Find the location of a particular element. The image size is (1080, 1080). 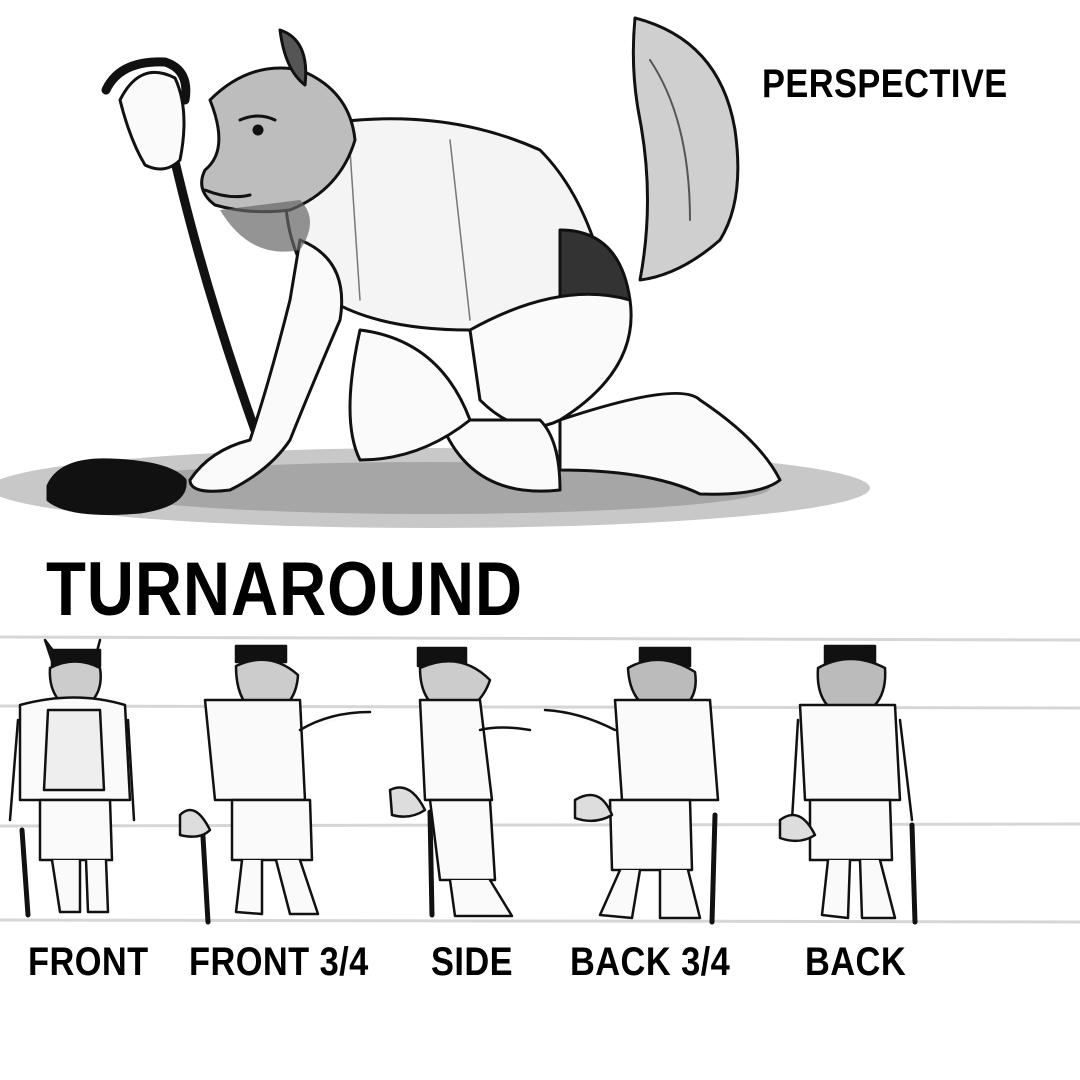

view-label-back: BACK is located at coordinates (856, 962).